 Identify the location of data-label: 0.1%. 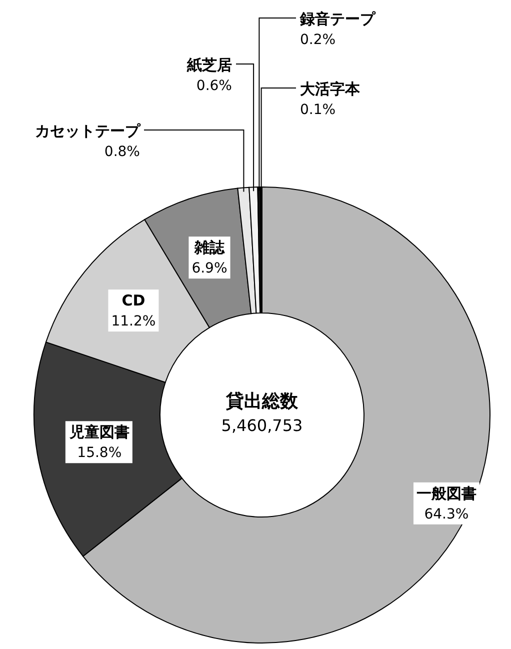
(318, 110).